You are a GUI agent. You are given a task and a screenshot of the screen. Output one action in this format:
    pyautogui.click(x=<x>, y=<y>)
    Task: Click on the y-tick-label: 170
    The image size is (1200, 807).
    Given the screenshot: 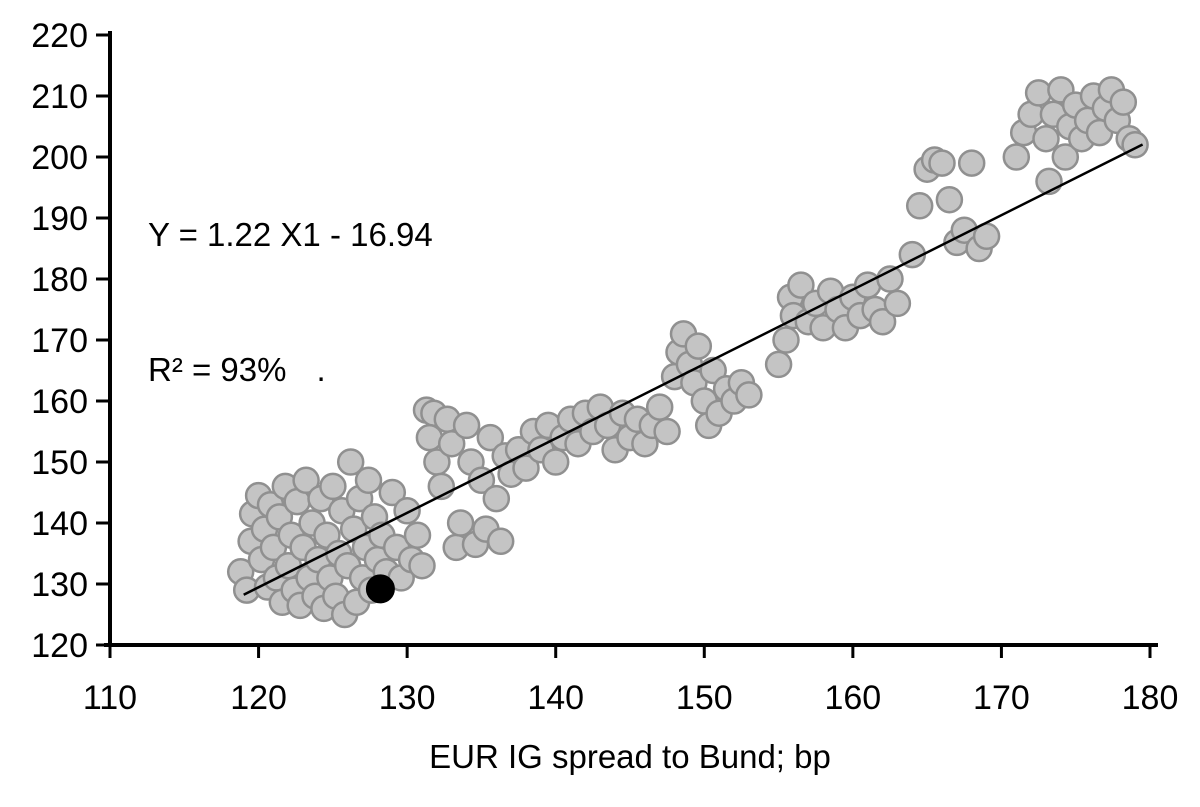 What is the action you would take?
    pyautogui.click(x=59, y=341)
    